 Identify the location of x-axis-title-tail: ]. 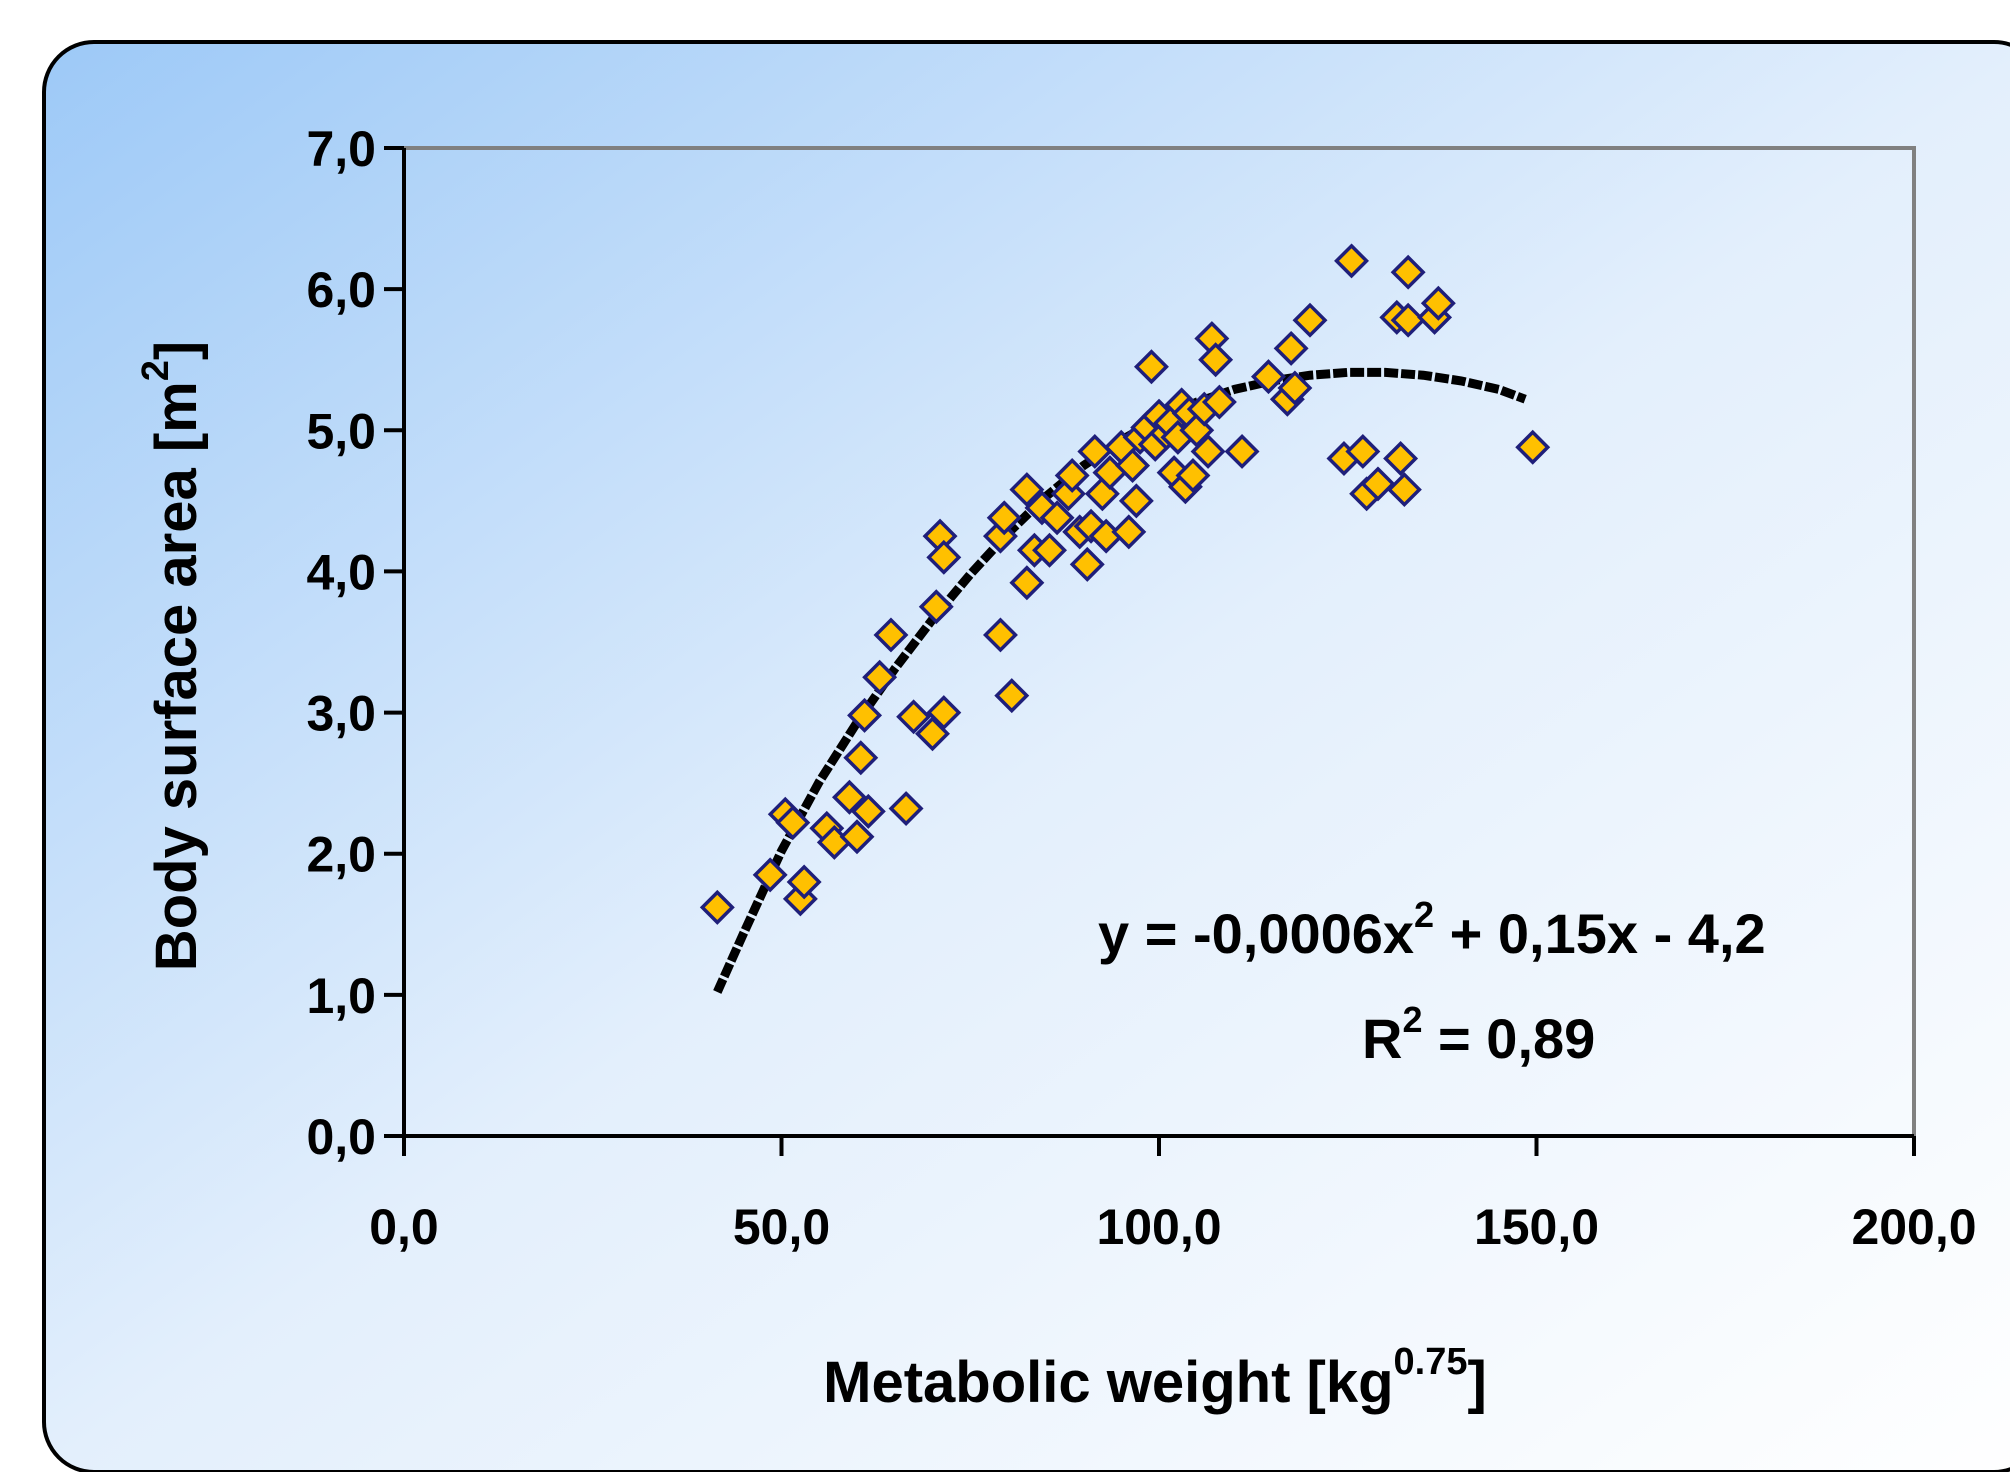
(1477, 1382).